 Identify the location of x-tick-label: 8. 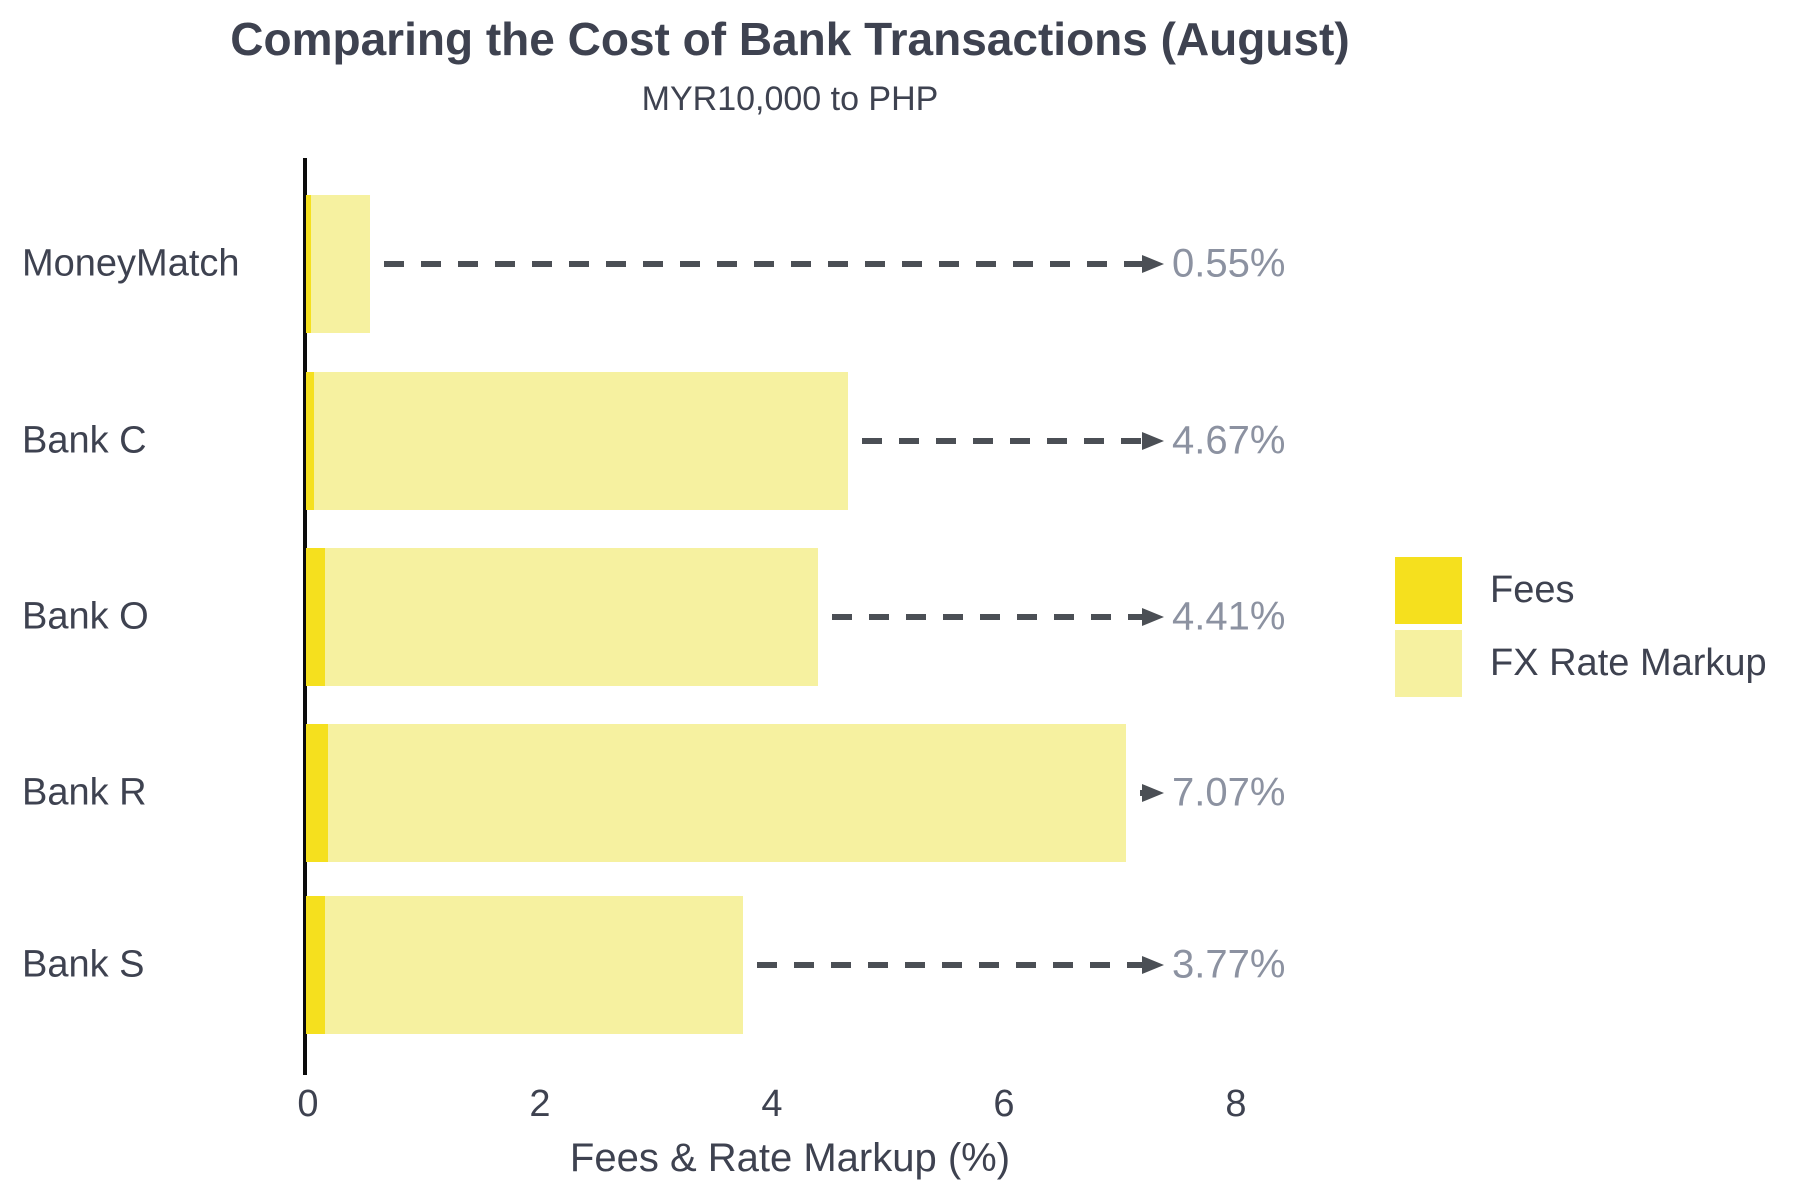
(1236, 1104).